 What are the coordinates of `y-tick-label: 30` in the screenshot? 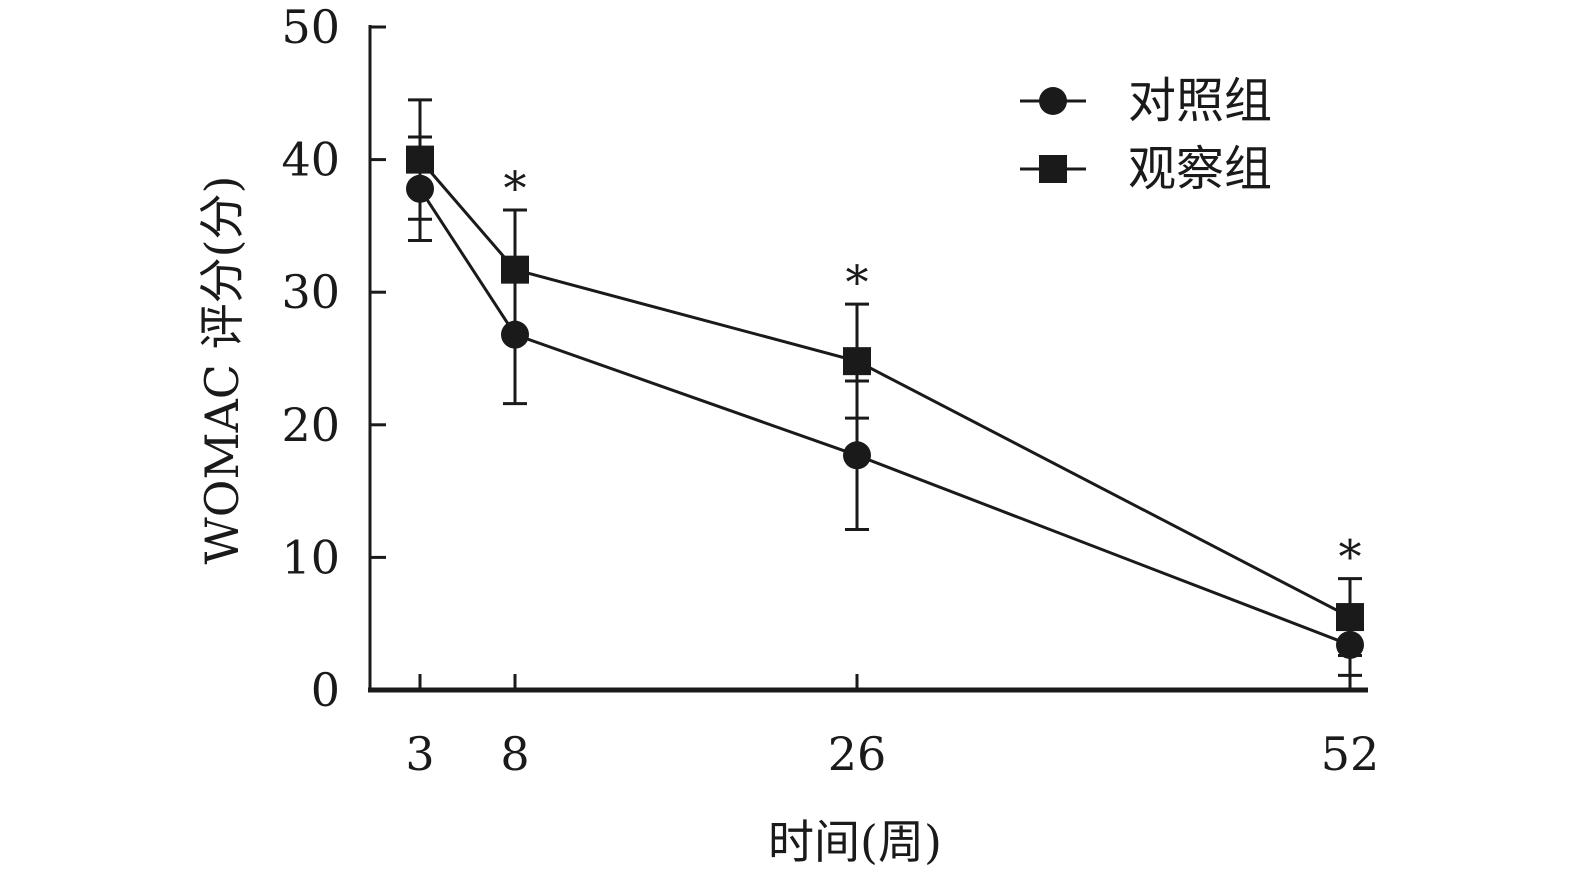 It's located at (310, 292).